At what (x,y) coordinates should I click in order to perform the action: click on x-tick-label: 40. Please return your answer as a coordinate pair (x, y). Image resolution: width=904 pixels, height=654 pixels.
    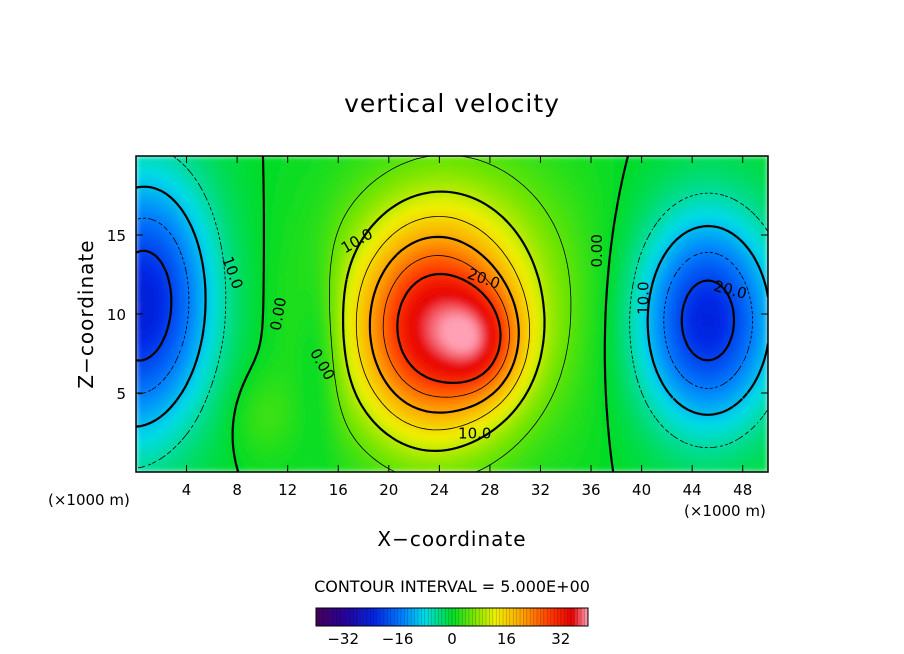
    Looking at the image, I should click on (641, 490).